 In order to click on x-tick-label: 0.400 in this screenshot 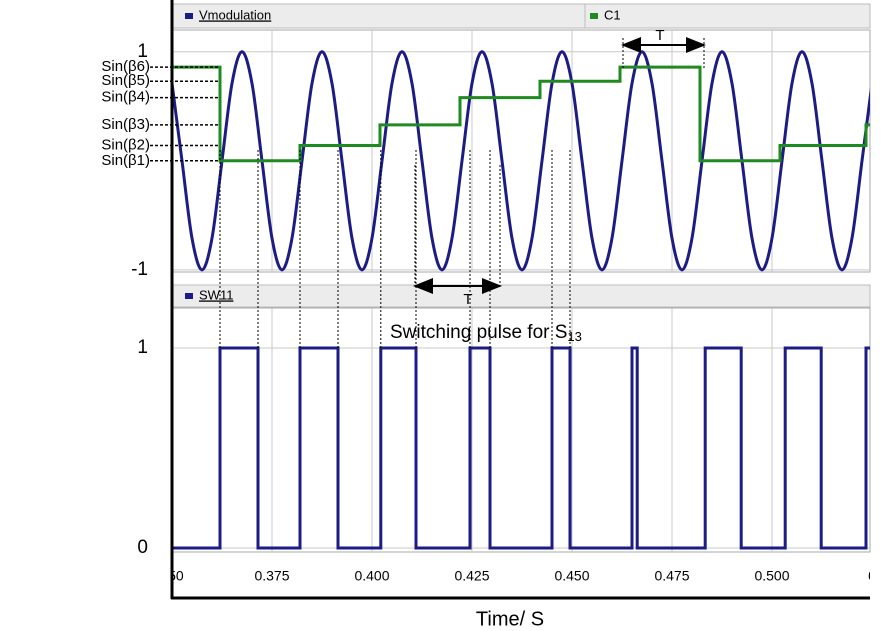, I will do `click(371, 576)`.